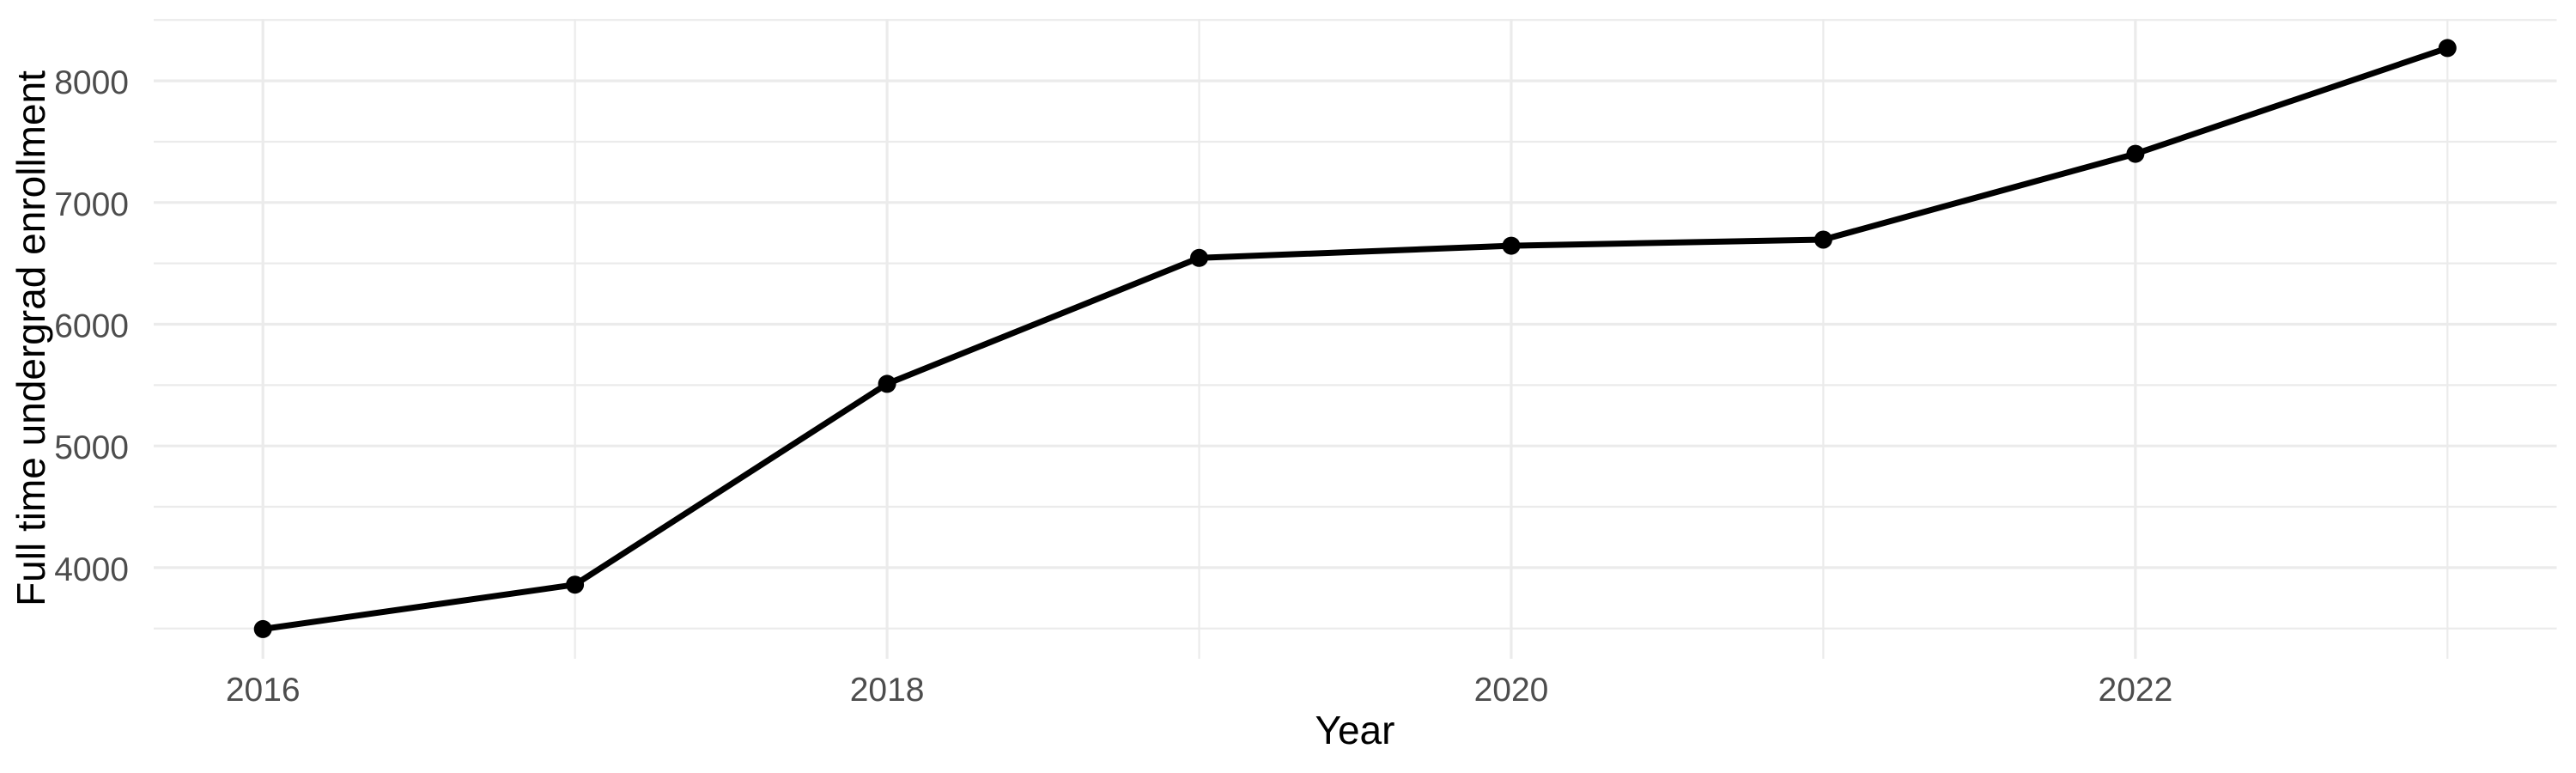  I want to click on x-tick-label: 2018, so click(888, 690).